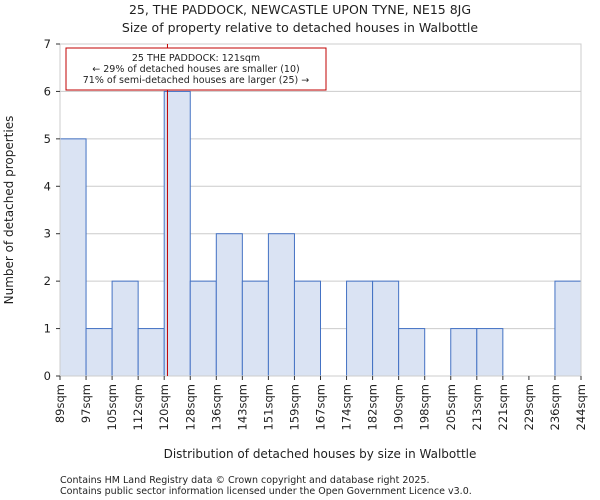  Describe the element at coordinates (177, 233) in the screenshot. I see `bar-120sqm` at that location.